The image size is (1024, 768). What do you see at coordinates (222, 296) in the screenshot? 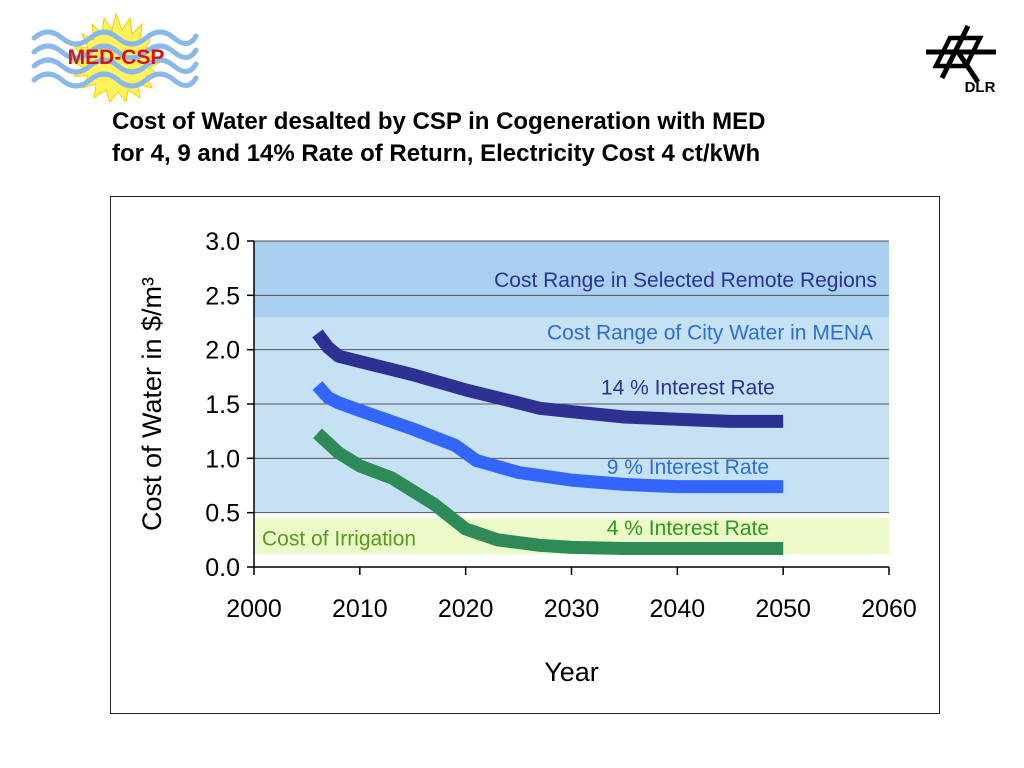
I see `y-tick-label: 2.5` at bounding box center [222, 296].